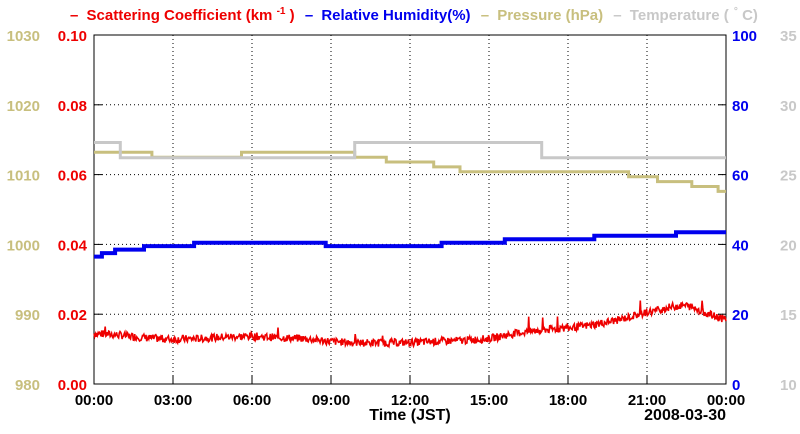  What do you see at coordinates (72, 176) in the screenshot?
I see `scattering-axis-tick-label: 0.06` at bounding box center [72, 176].